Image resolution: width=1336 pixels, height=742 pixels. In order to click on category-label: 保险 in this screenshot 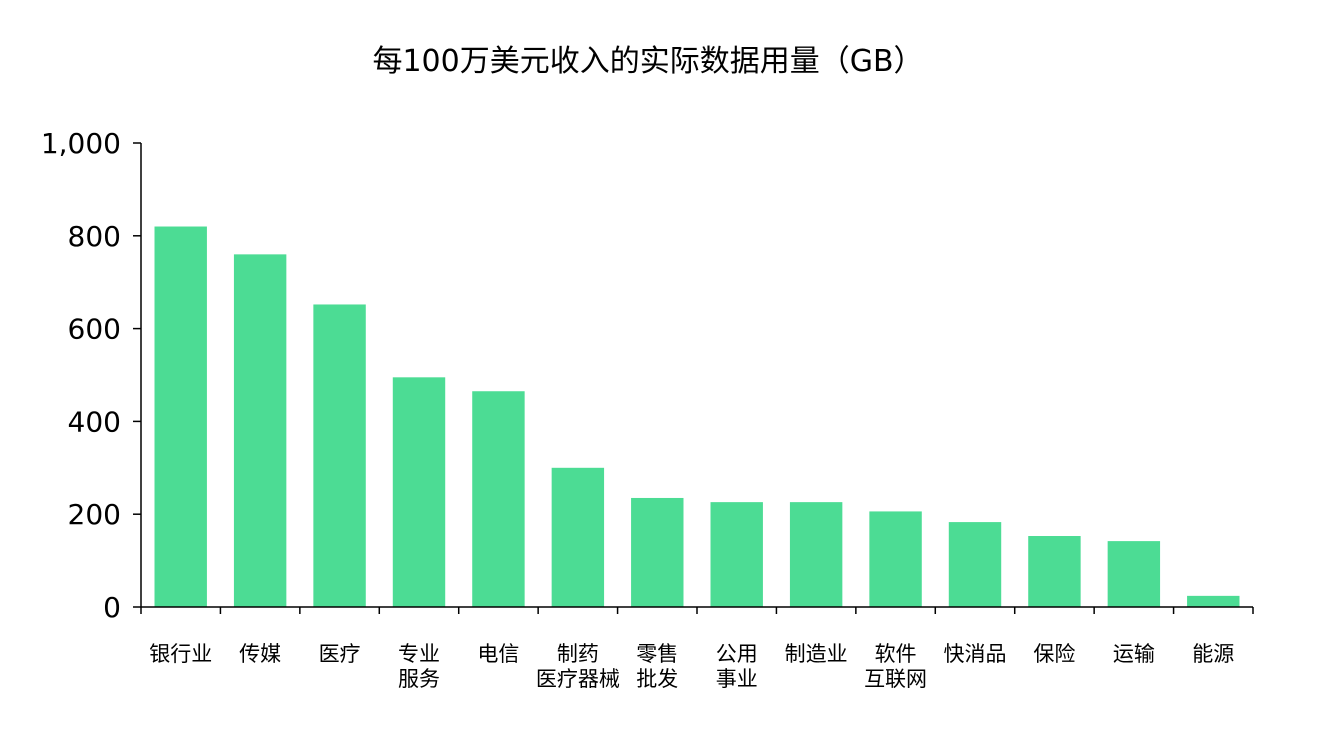, I will do `click(1054, 654)`.